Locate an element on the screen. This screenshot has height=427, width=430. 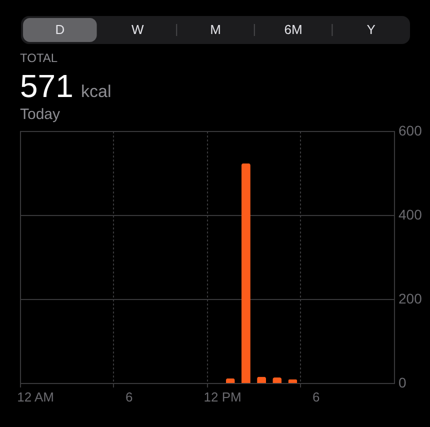
text: W is located at coordinates (138, 29).